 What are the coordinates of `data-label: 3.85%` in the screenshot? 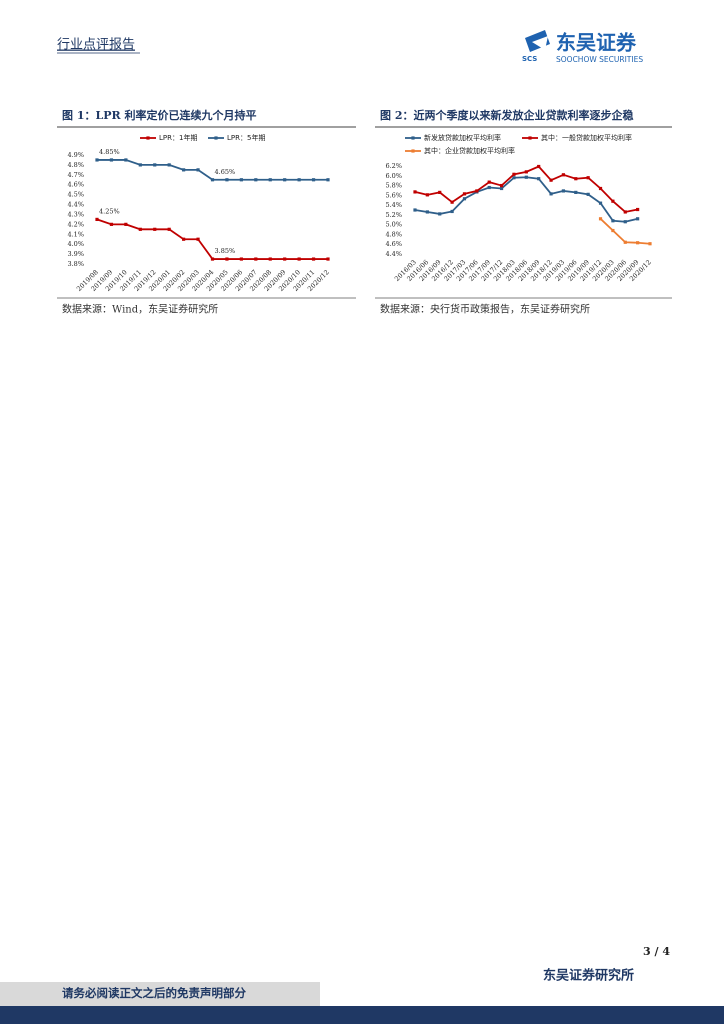 It's located at (225, 251).